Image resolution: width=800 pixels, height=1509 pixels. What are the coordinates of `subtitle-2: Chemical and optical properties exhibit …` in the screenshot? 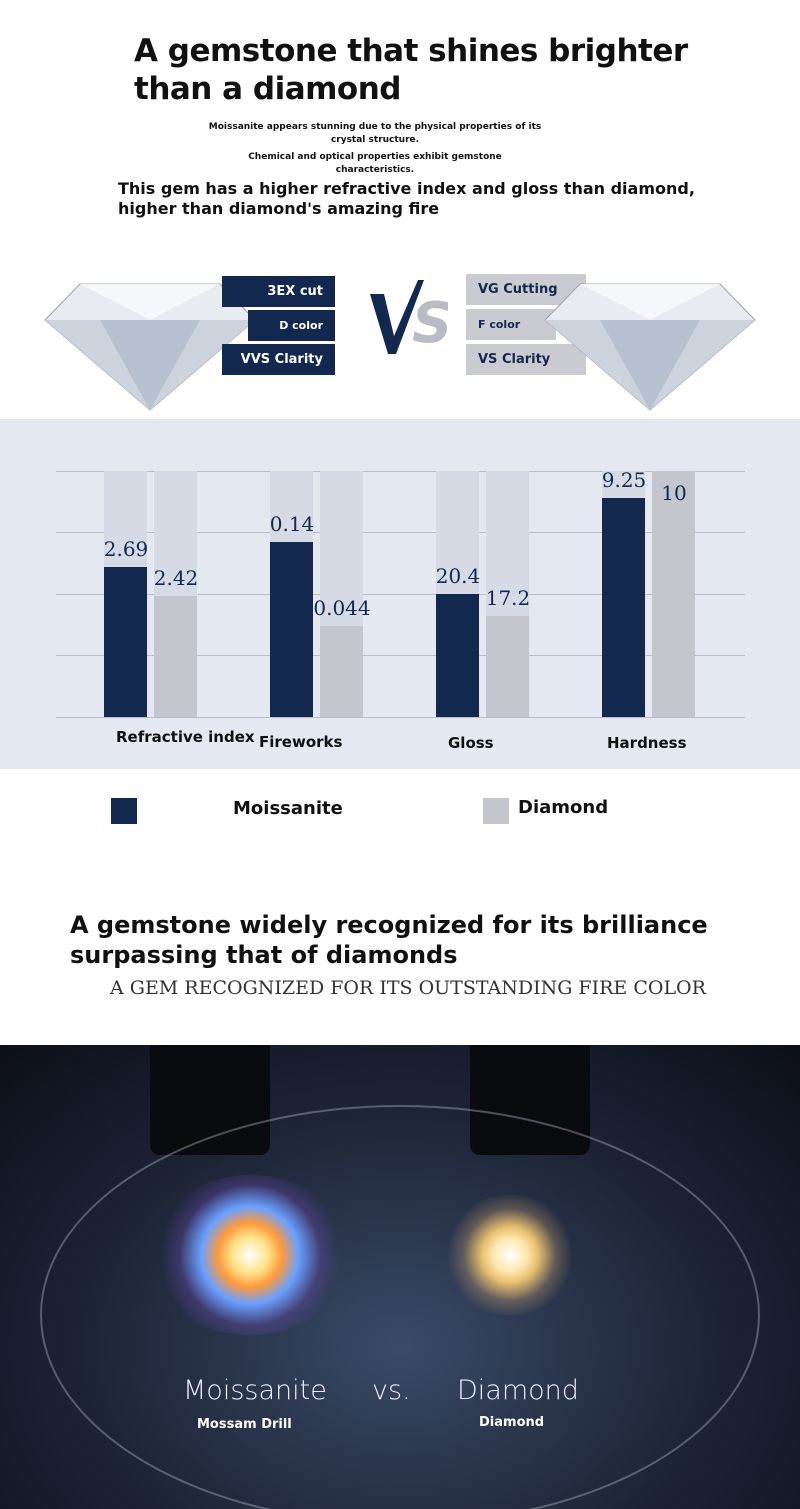 It's located at (375, 163).